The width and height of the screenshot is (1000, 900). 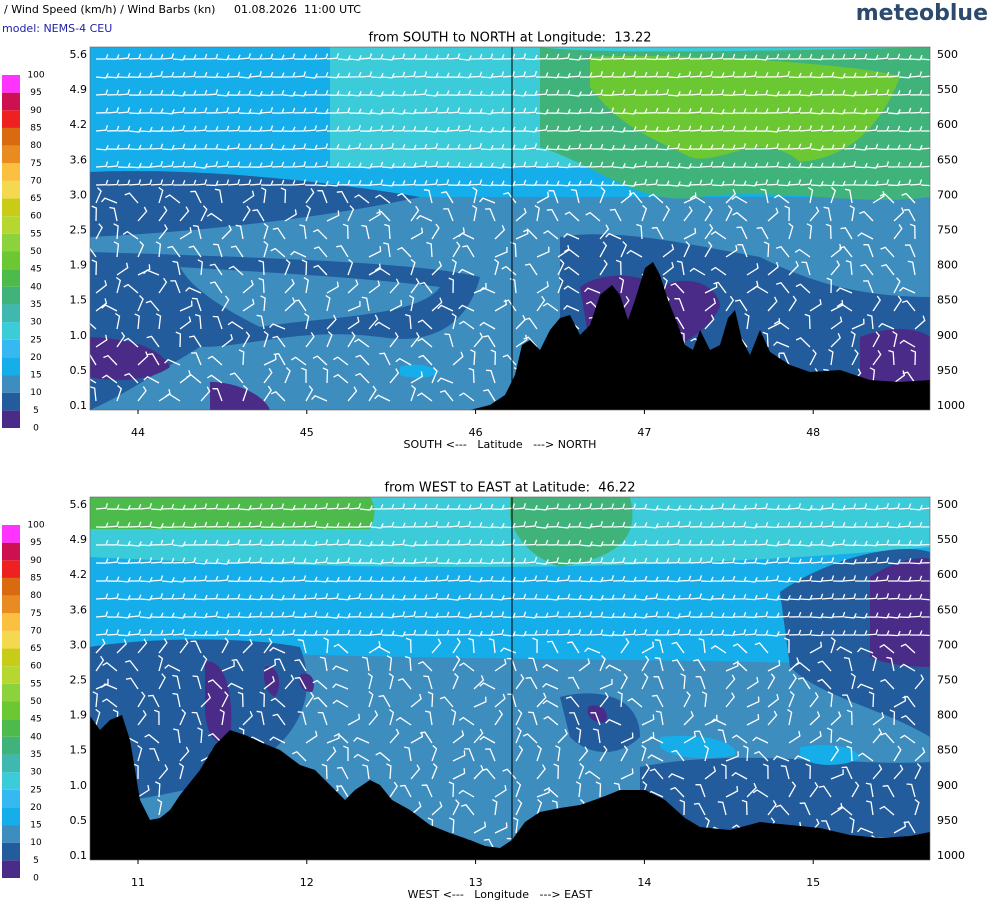 What do you see at coordinates (138, 432) in the screenshot?
I see `x-tick-label: 44` at bounding box center [138, 432].